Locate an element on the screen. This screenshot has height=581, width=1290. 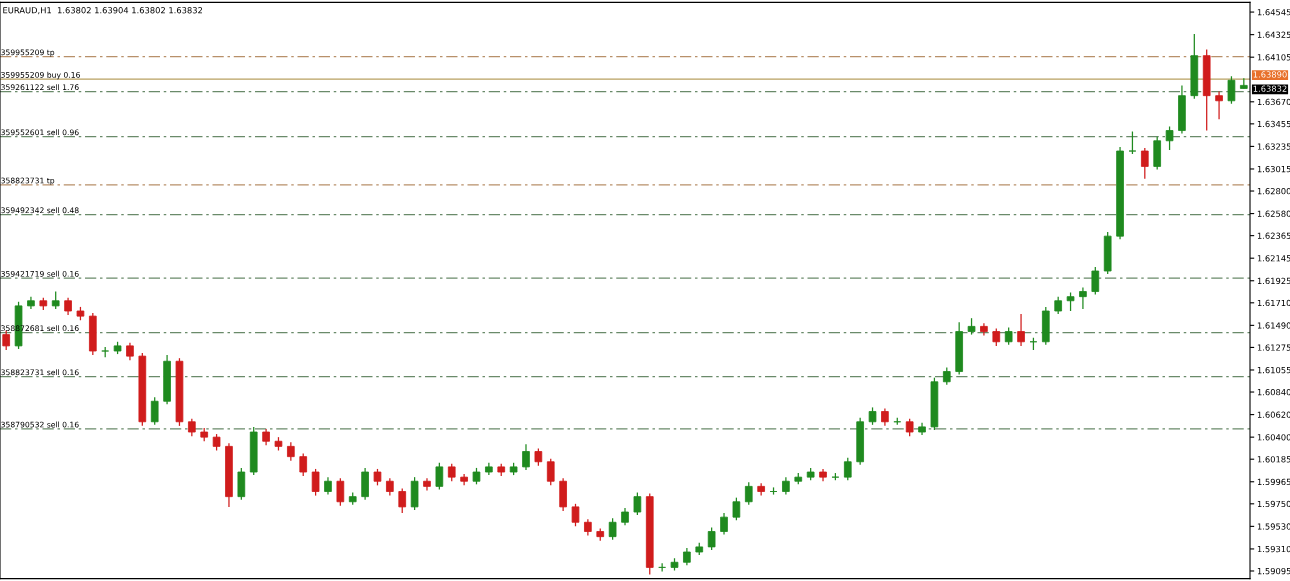
y-tick-label: 1.63455 is located at coordinates (1273, 124).